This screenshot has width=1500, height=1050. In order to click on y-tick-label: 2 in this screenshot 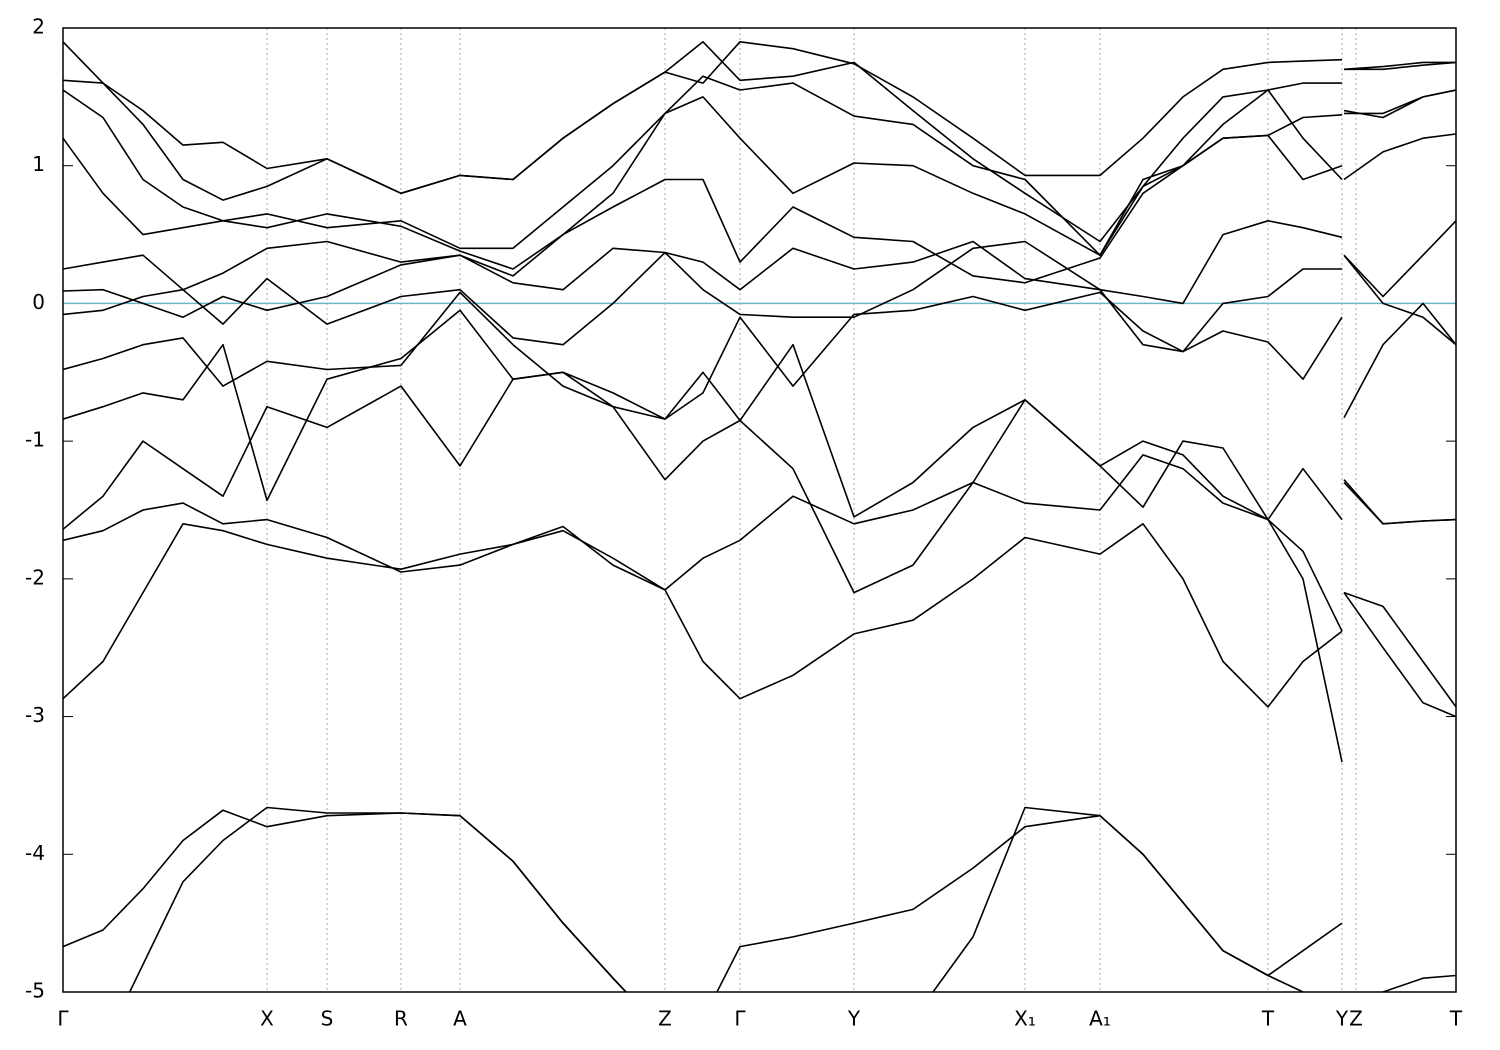, I will do `click(38, 27)`.